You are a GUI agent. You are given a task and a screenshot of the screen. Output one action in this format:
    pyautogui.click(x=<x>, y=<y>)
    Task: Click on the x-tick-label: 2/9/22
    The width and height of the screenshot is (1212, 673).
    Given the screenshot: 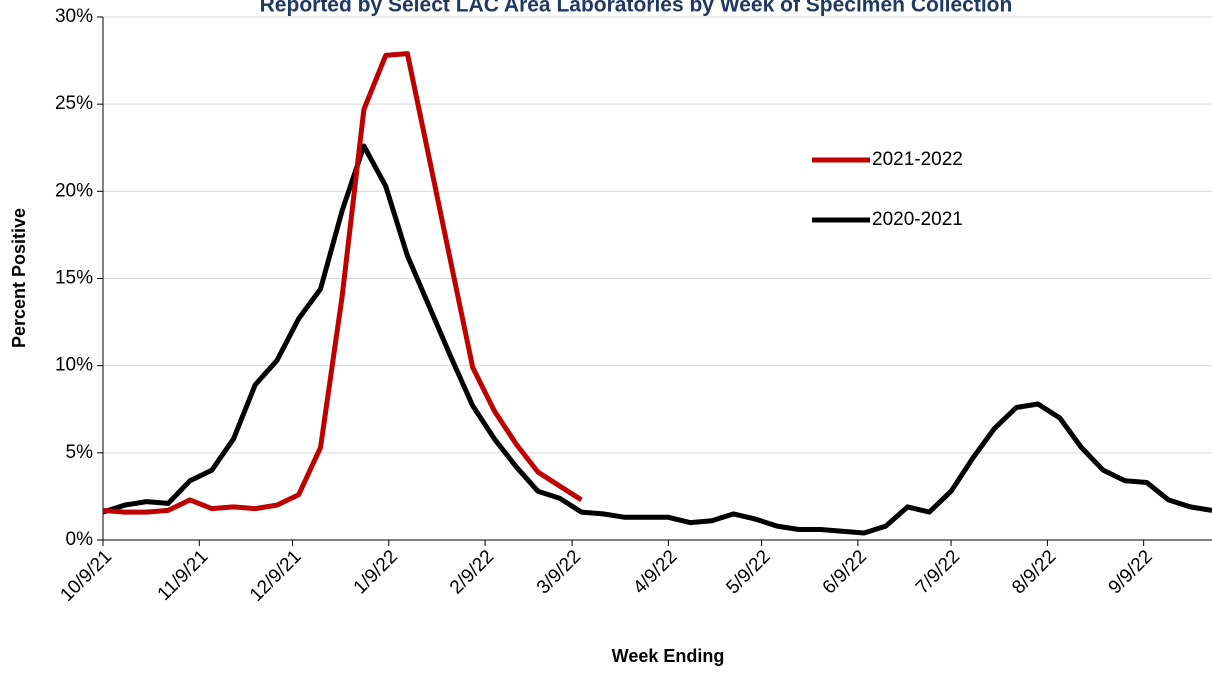 What is the action you would take?
    pyautogui.click(x=472, y=572)
    